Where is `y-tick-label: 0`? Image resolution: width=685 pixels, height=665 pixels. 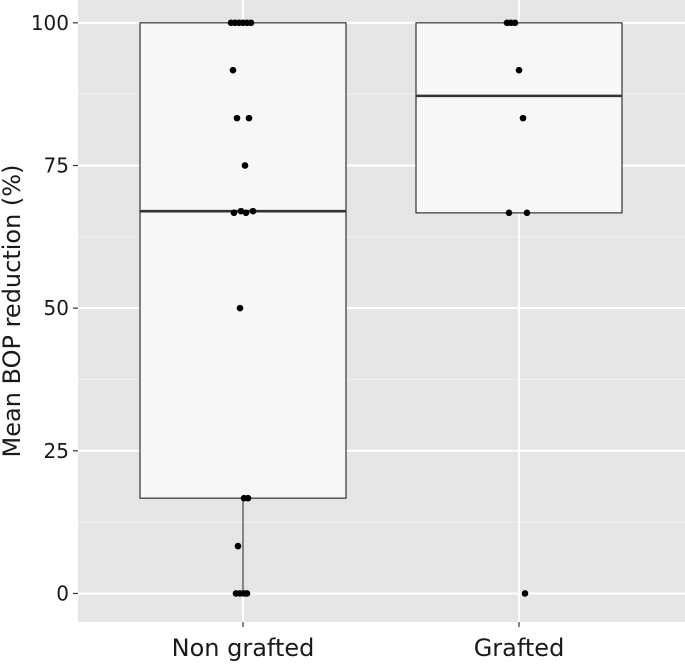
y-tick-label: 0 is located at coordinates (62, 593).